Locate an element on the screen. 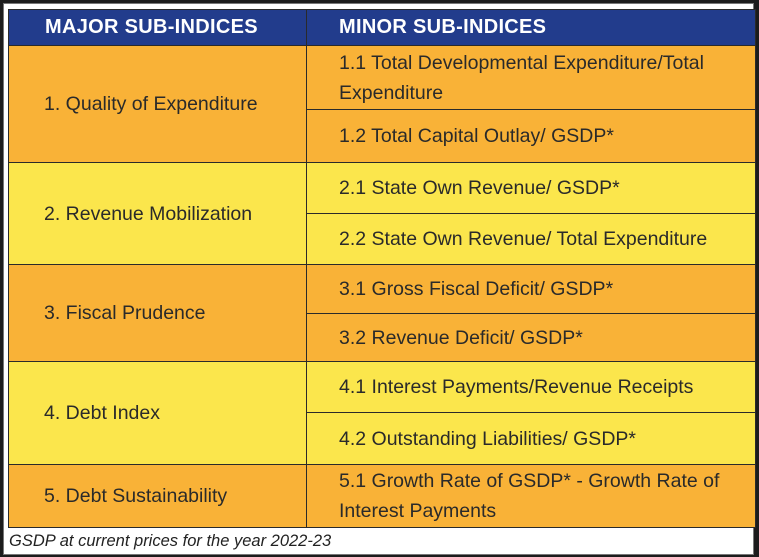  minor-index-cell: 3.1 Gross Fiscal Deficit/ GSDP* is located at coordinates (531, 289).